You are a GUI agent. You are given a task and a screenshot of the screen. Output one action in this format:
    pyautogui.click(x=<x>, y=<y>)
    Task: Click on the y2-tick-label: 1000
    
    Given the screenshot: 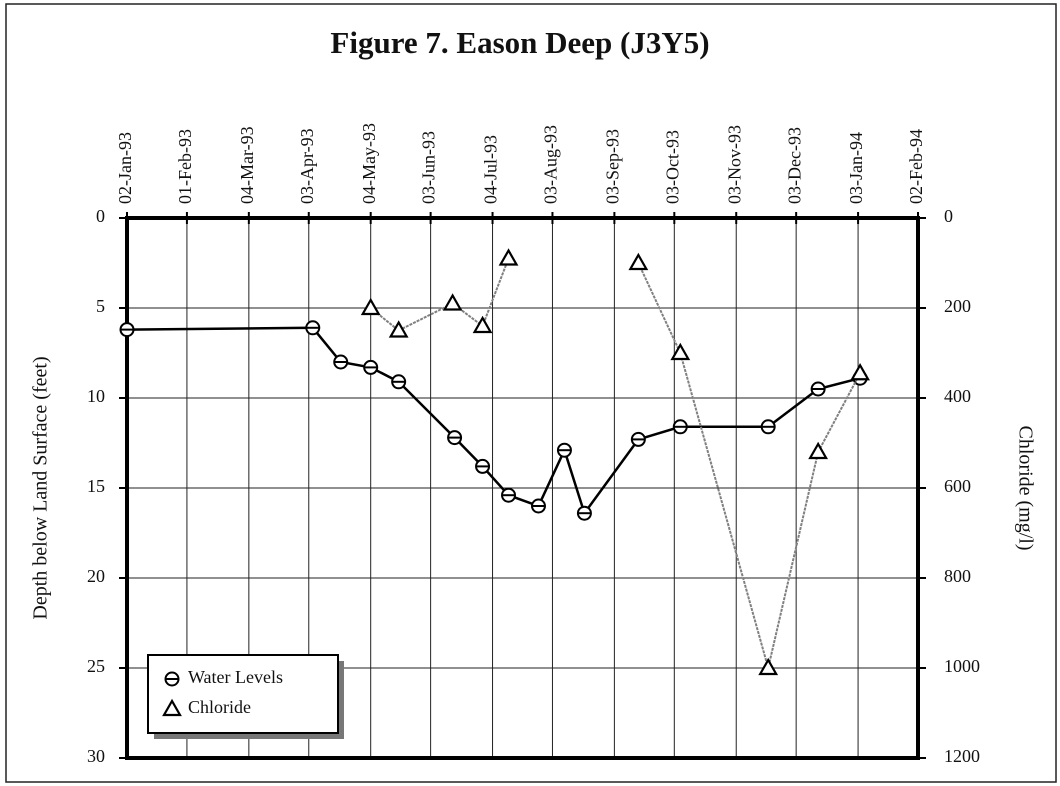 What is the action you would take?
    pyautogui.click(x=962, y=666)
    